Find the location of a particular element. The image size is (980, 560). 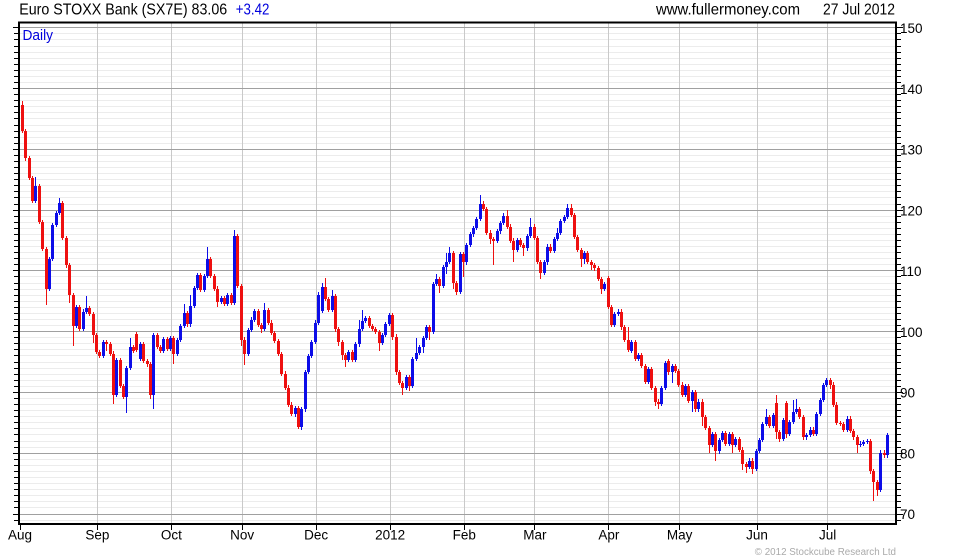

svg-text: www.fullermoney.com is located at coordinates (727, 10).